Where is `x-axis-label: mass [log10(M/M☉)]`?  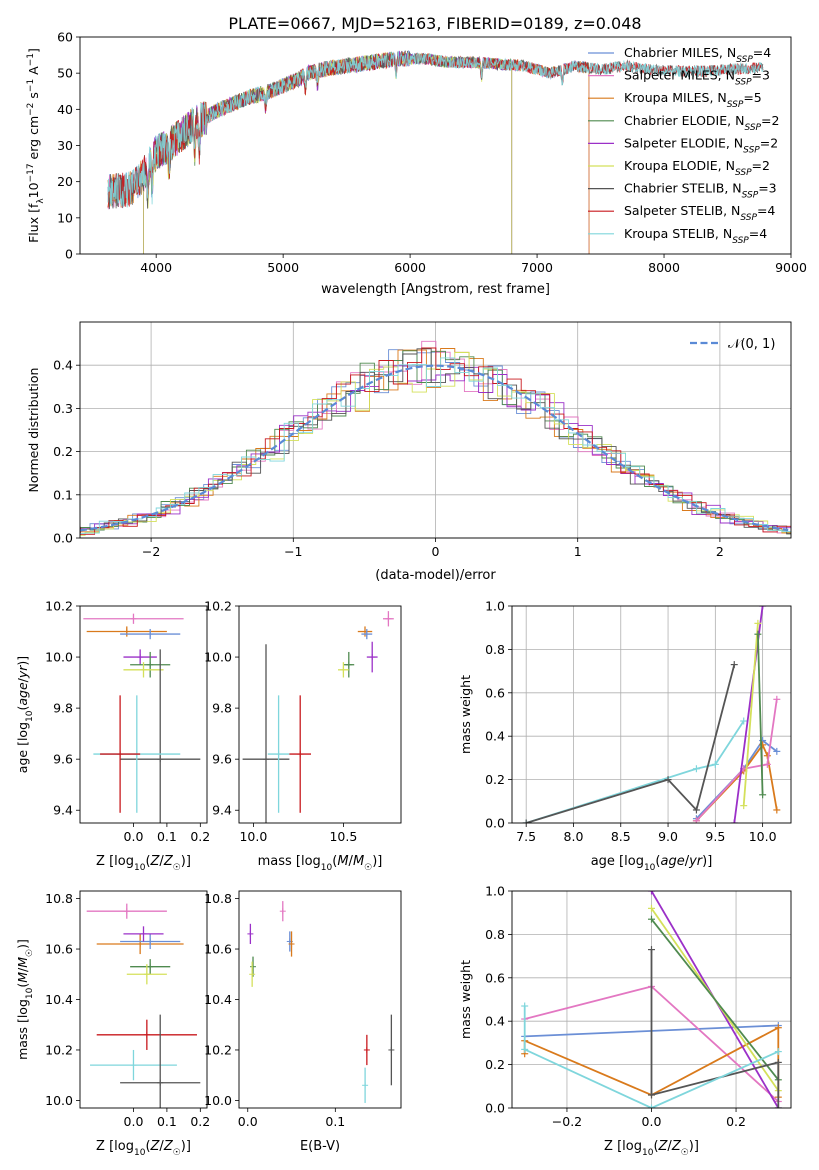
x-axis-label: mass [log10(M/M☉)] is located at coordinates (320, 863).